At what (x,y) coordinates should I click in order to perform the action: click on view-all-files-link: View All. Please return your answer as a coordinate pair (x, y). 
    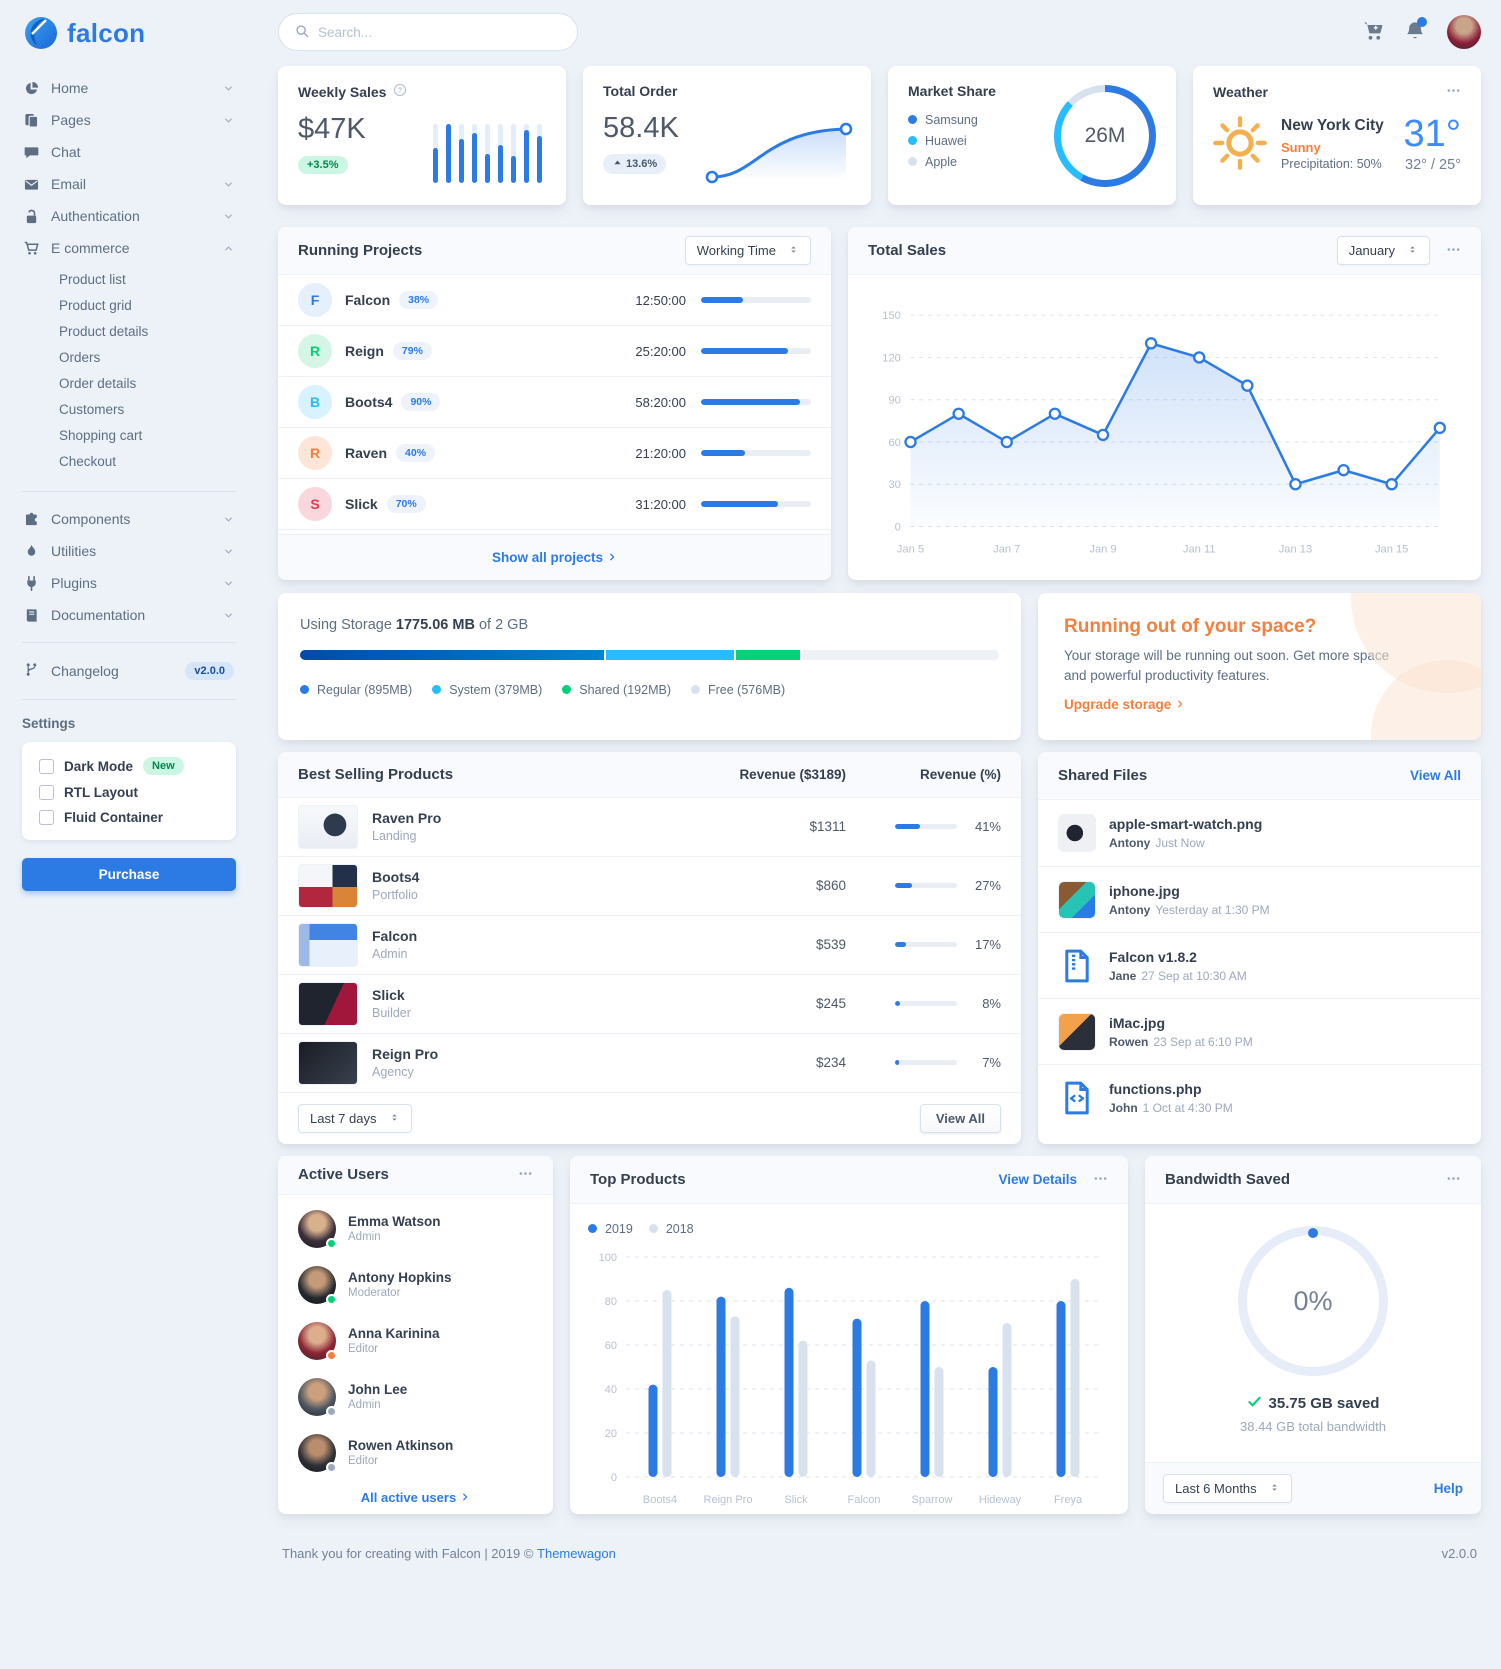
    Looking at the image, I should click on (1435, 775).